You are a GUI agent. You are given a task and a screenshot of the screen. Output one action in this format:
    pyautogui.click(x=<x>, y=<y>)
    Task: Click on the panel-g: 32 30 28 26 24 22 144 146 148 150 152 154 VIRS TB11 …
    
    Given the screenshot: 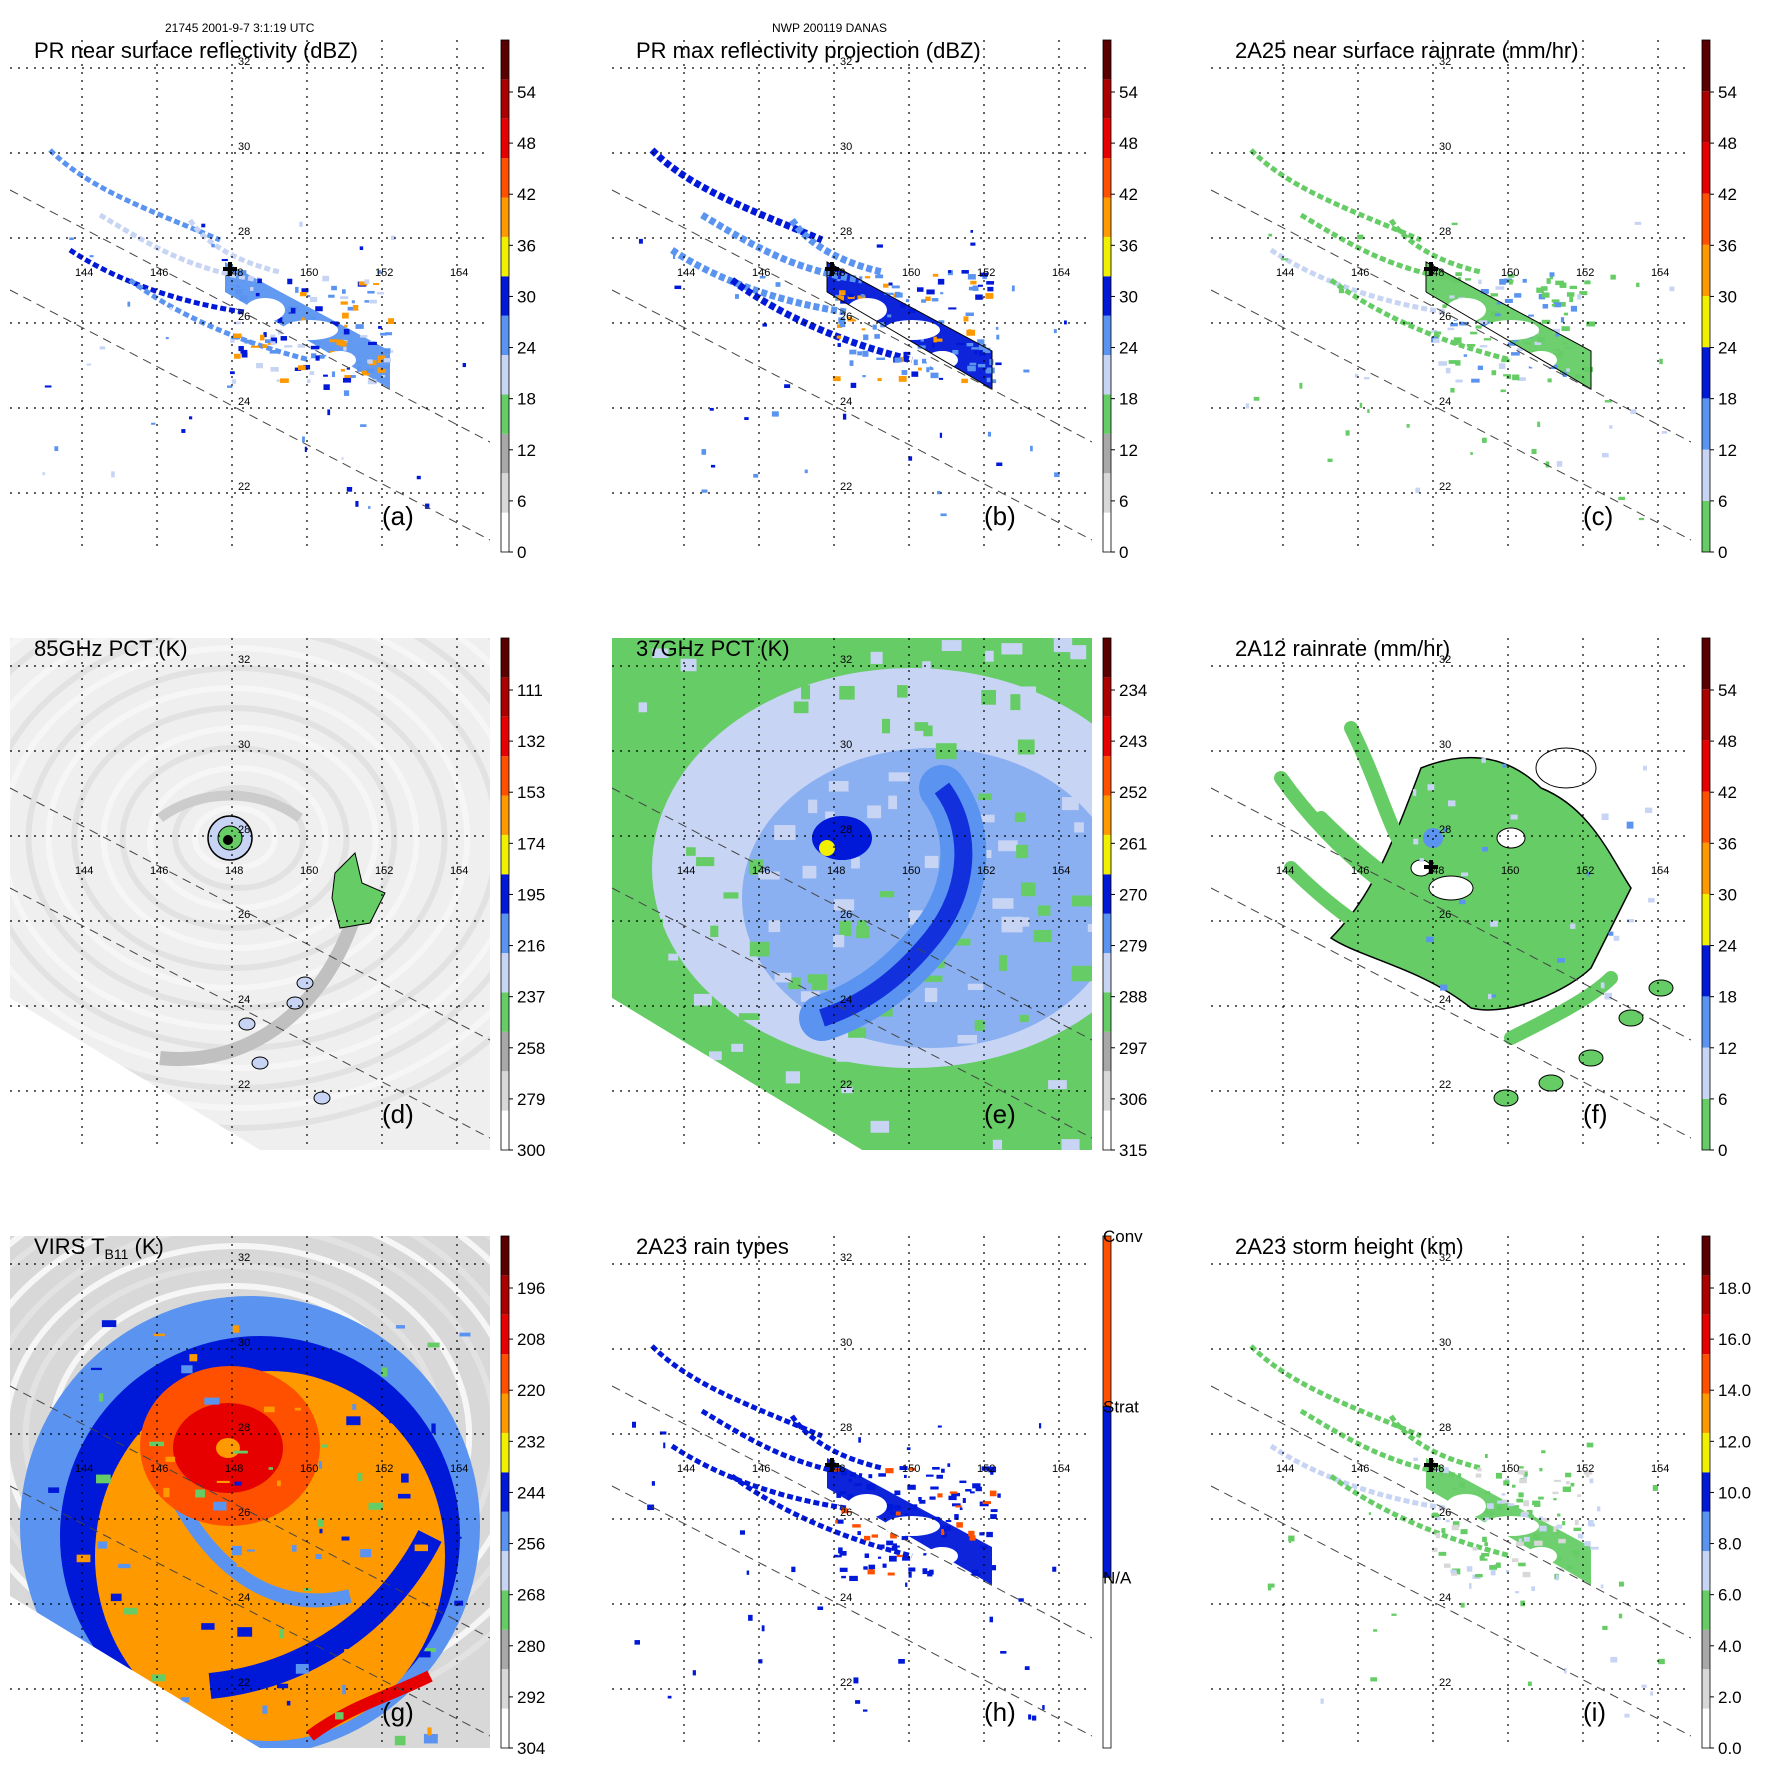 What is the action you would take?
    pyautogui.click(x=277, y=1496)
    